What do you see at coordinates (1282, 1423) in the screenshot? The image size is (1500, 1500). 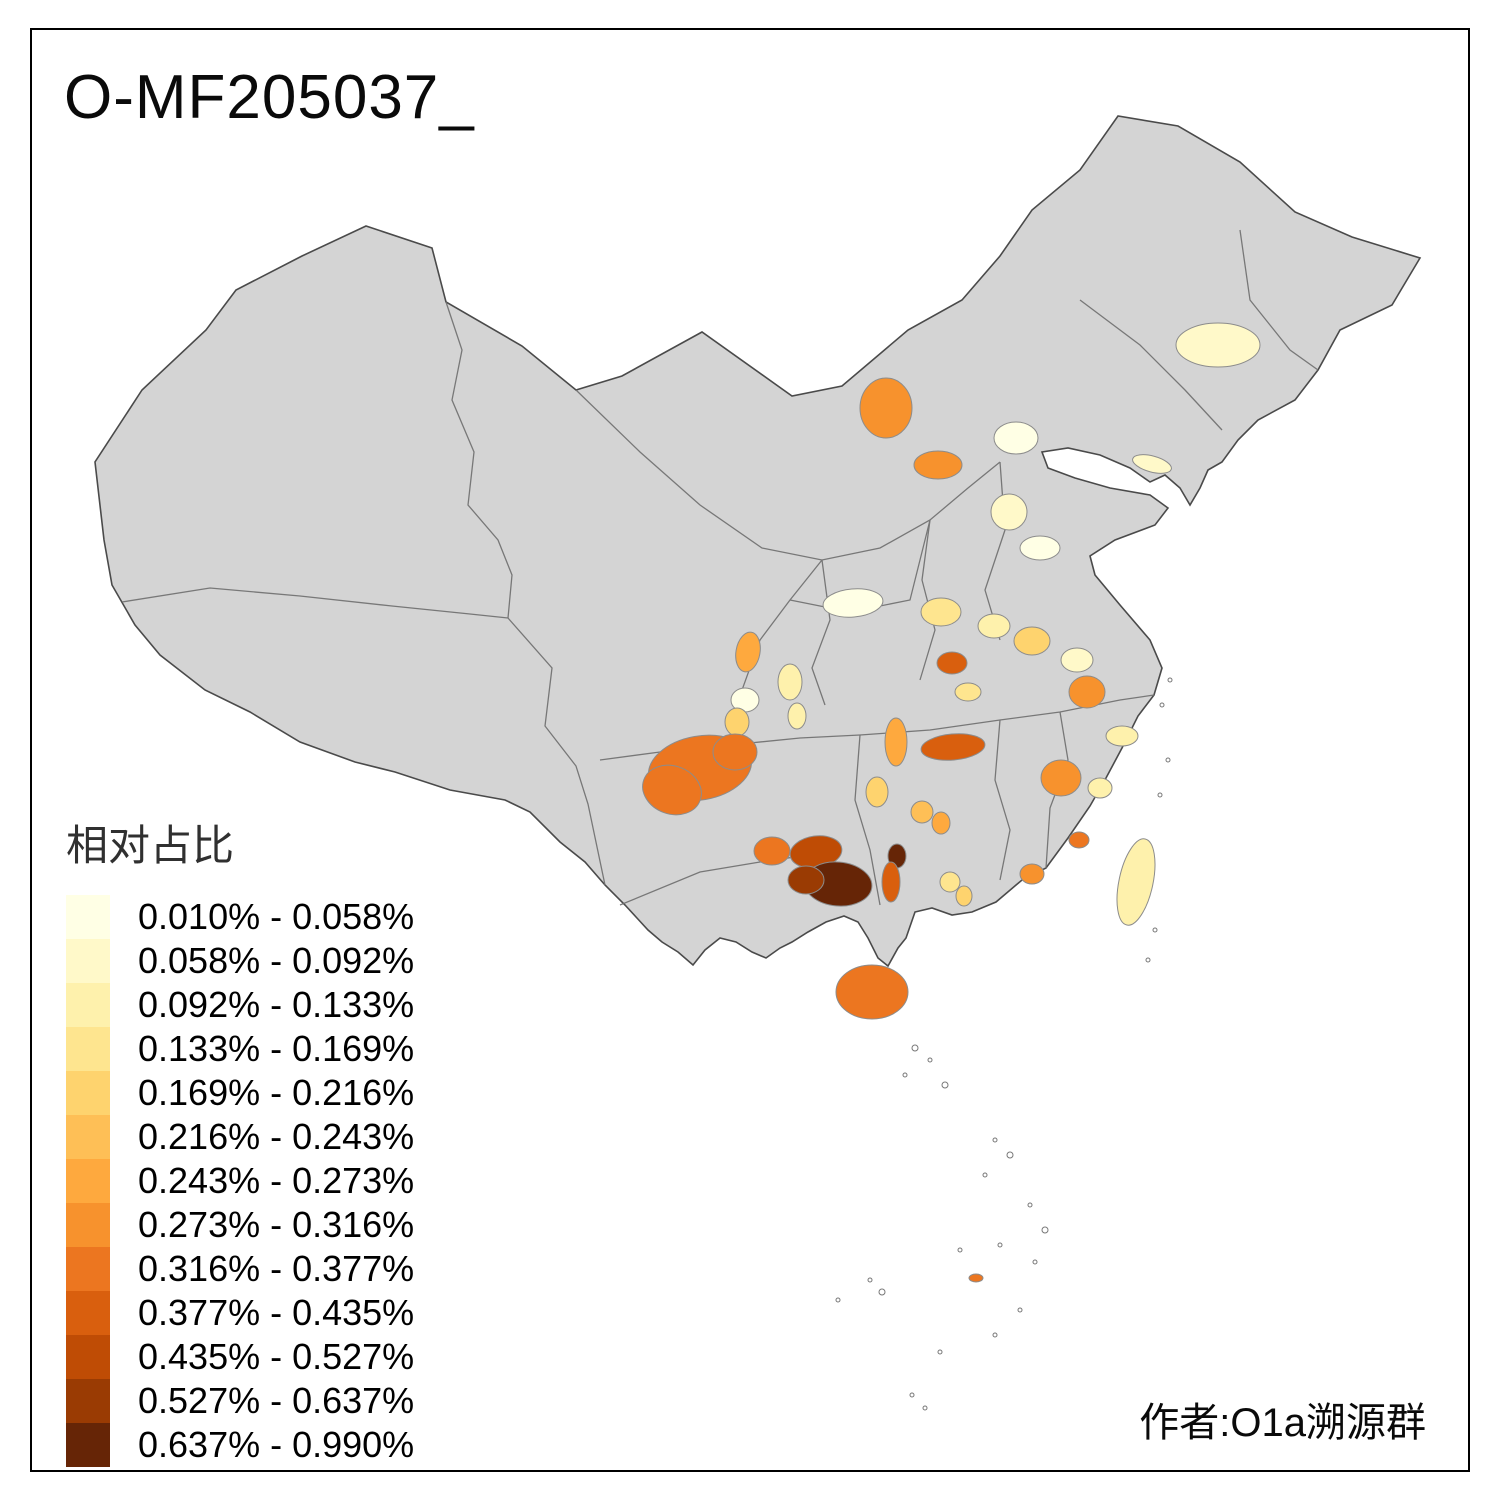 I see `author-credit: 作者:O1a溯源群` at bounding box center [1282, 1423].